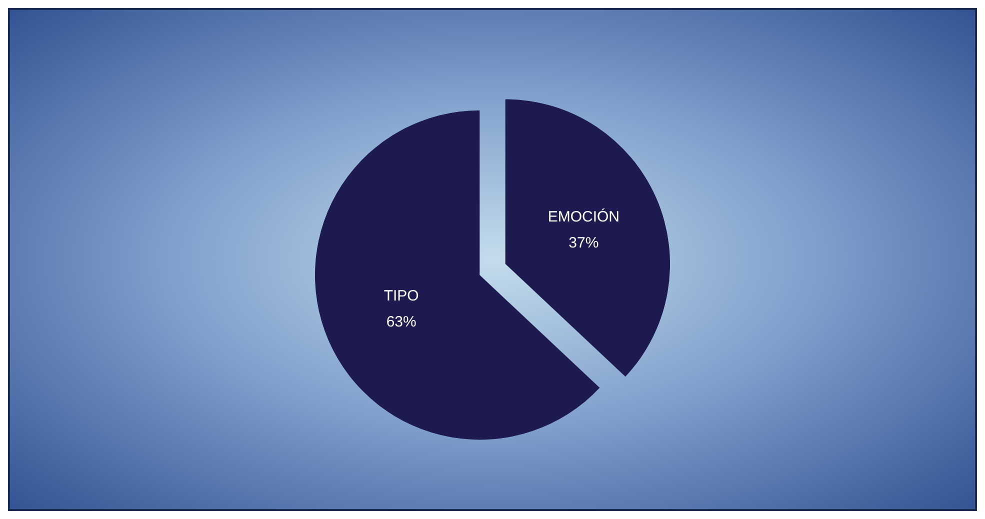  Describe the element at coordinates (584, 217) in the screenshot. I see `slice-label: EMOCIÓN` at that location.